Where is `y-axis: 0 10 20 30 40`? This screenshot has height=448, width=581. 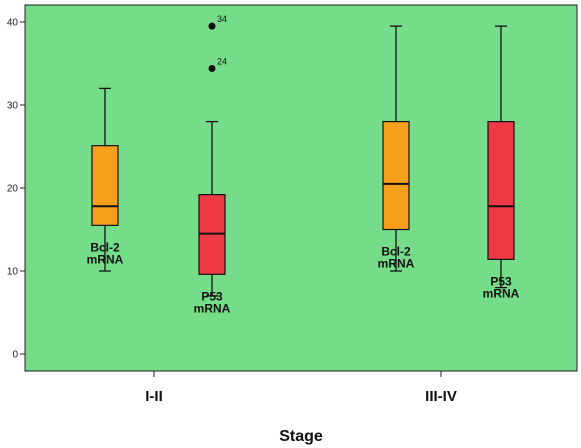
y-axis: 0 10 20 30 40 is located at coordinates (16, 189).